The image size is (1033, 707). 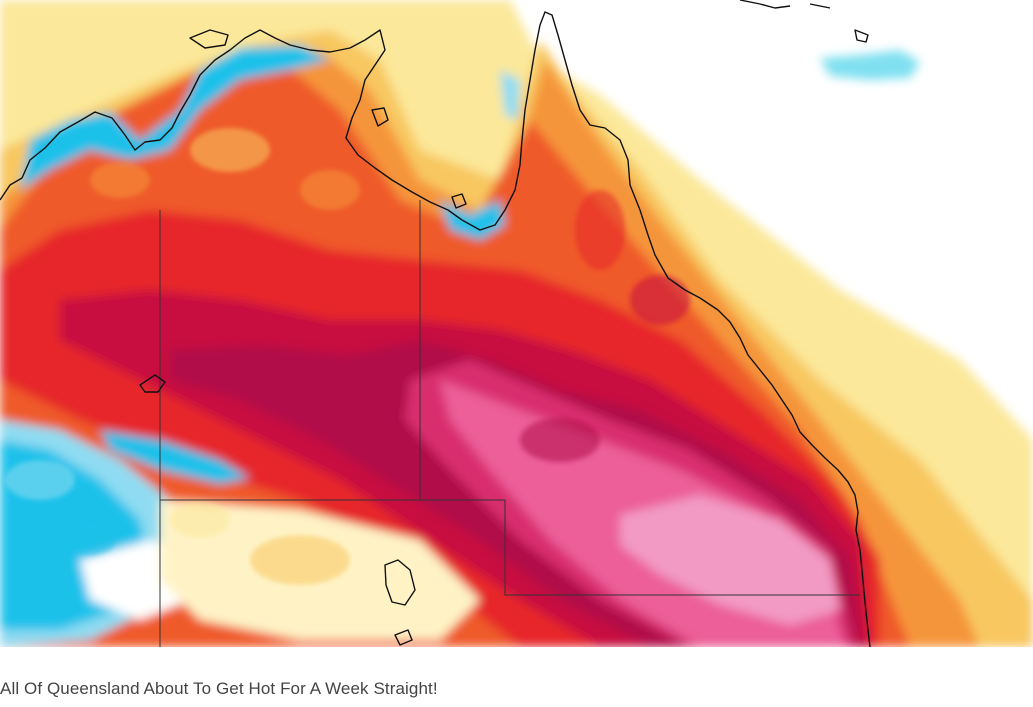 I want to click on band-north-cyan, so click(x=175, y=117).